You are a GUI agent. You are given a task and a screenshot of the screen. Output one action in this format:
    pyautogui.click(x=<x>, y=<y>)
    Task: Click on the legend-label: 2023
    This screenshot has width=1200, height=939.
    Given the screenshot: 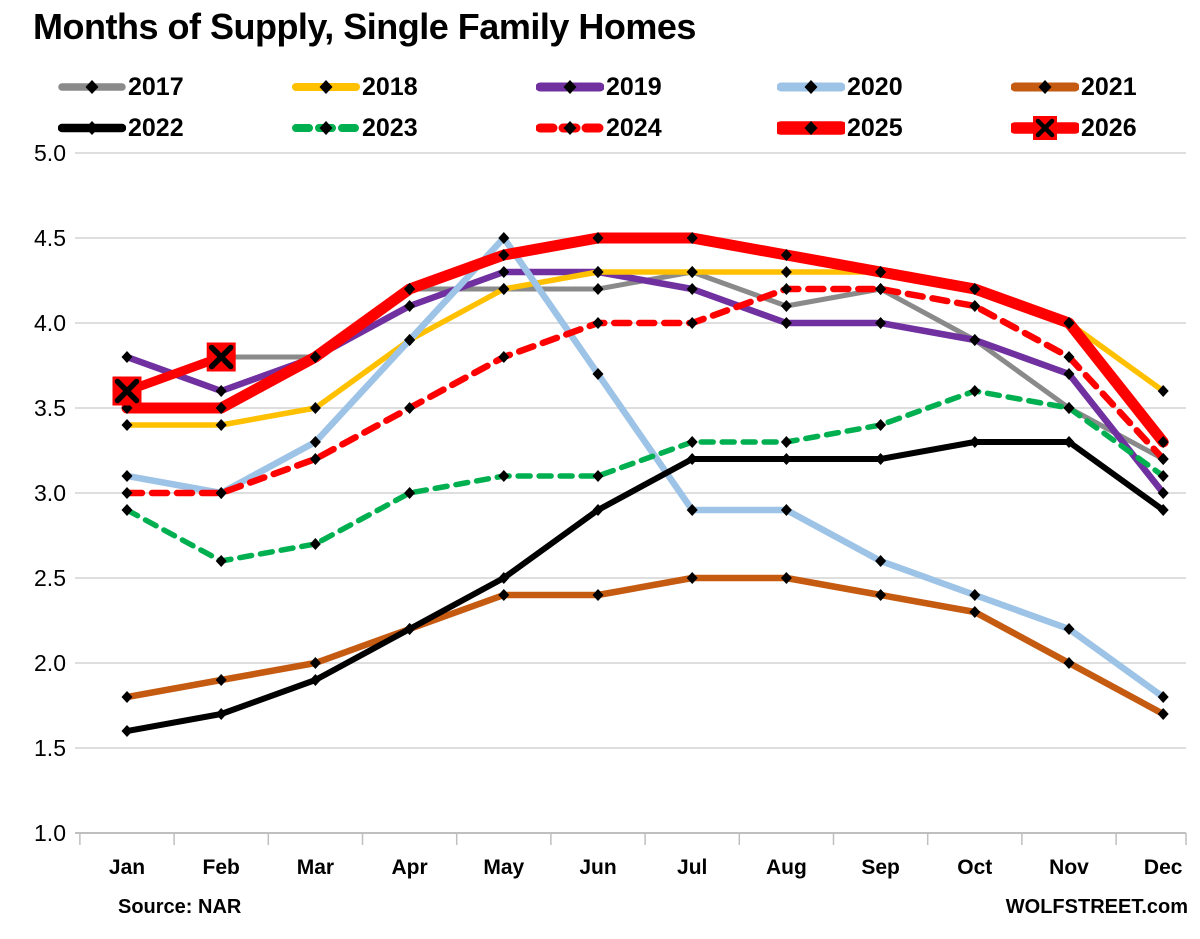 What is the action you would take?
    pyautogui.click(x=390, y=127)
    